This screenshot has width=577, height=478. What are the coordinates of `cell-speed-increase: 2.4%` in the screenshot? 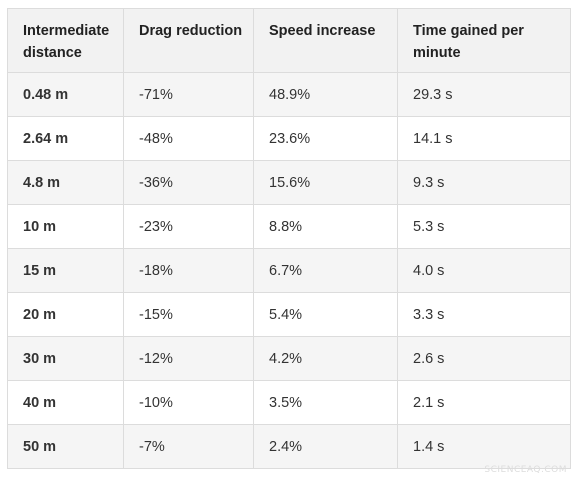 It's located at (325, 446).